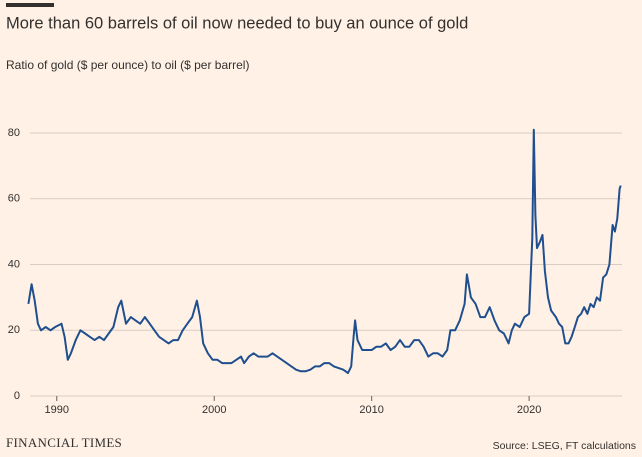 Image resolution: width=642 pixels, height=457 pixels. Describe the element at coordinates (14, 133) in the screenshot. I see `y-tick-label: 80` at that location.